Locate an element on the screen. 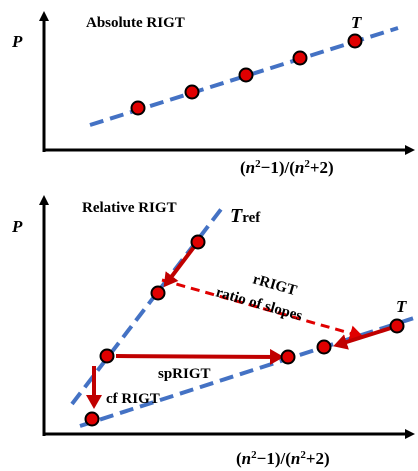  bottom-x-axis-label: (n2−1)/(n2+2) is located at coordinates (283, 458).